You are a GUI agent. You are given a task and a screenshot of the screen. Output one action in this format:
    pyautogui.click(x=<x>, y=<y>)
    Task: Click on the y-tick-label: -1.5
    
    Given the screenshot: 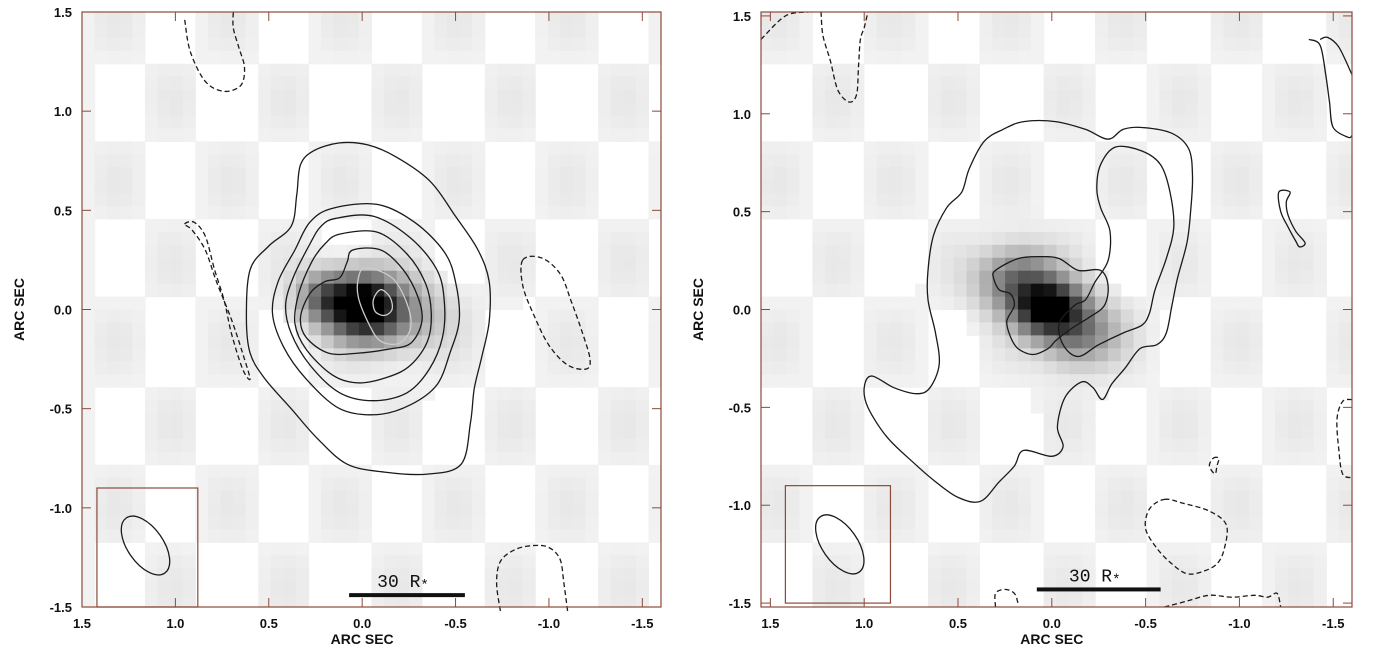 What is the action you would take?
    pyautogui.click(x=740, y=603)
    